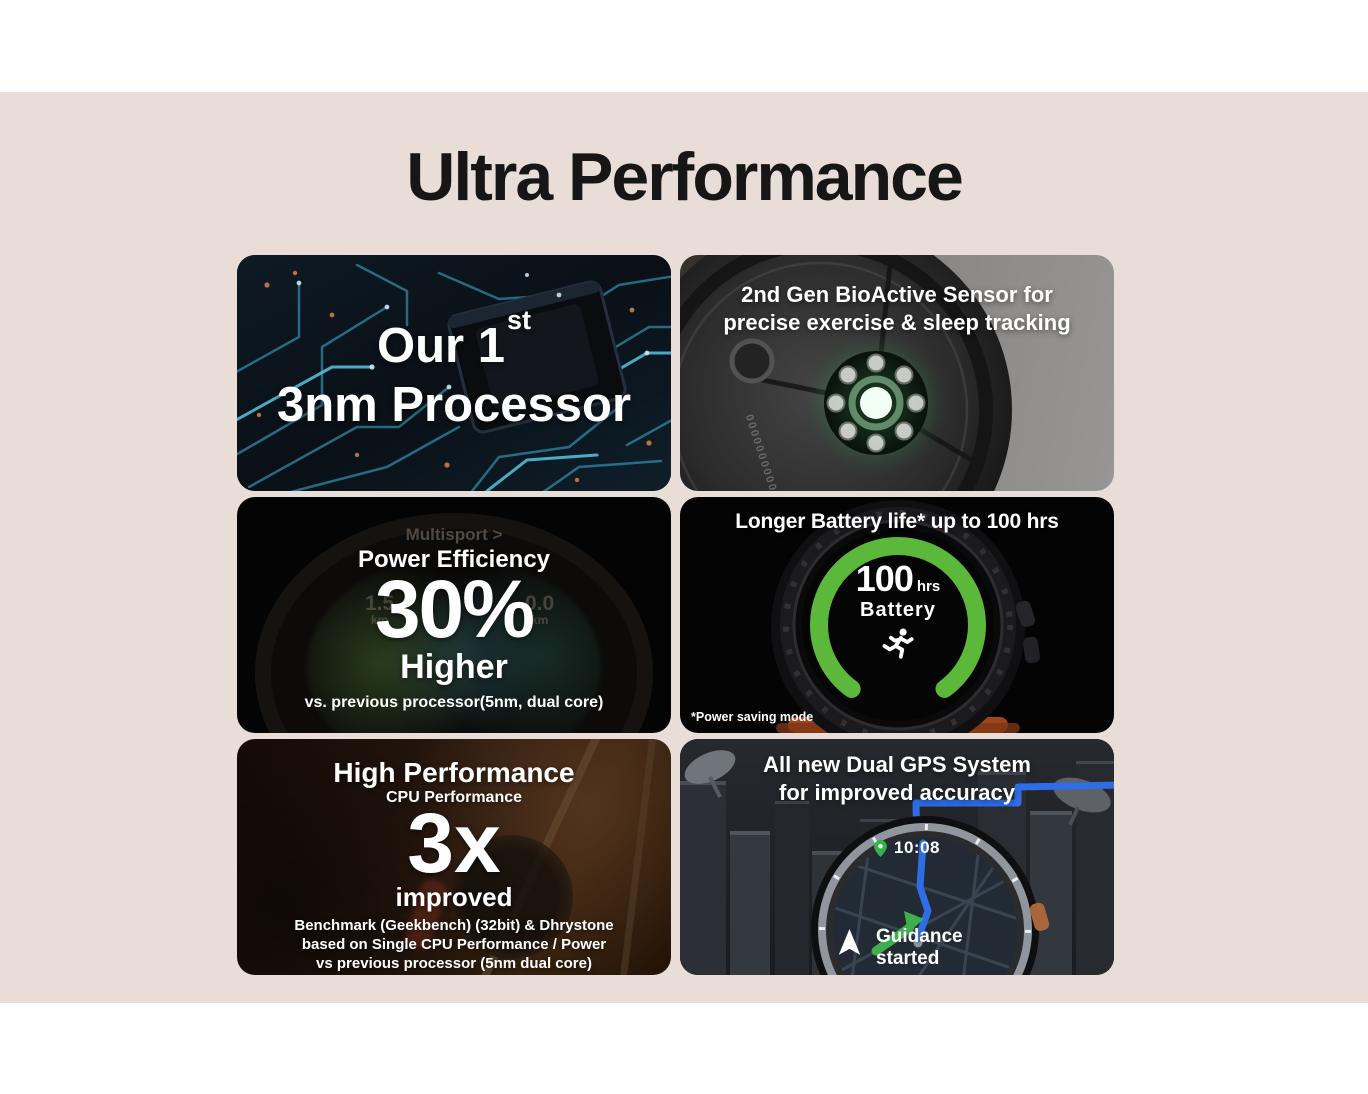  I want to click on processor-headline-line1: Our 1st, so click(454, 340).